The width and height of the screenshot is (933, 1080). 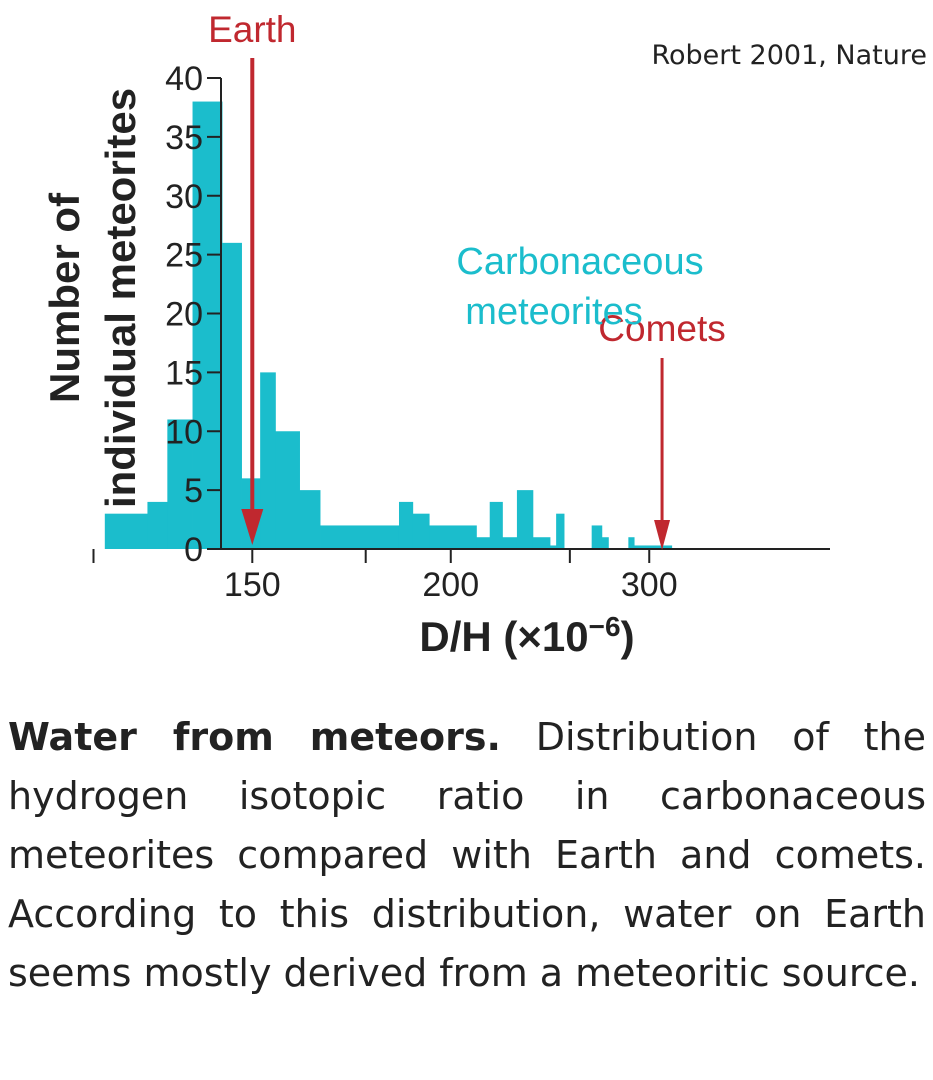 I want to click on comets-label: Comets, so click(x=661, y=328).